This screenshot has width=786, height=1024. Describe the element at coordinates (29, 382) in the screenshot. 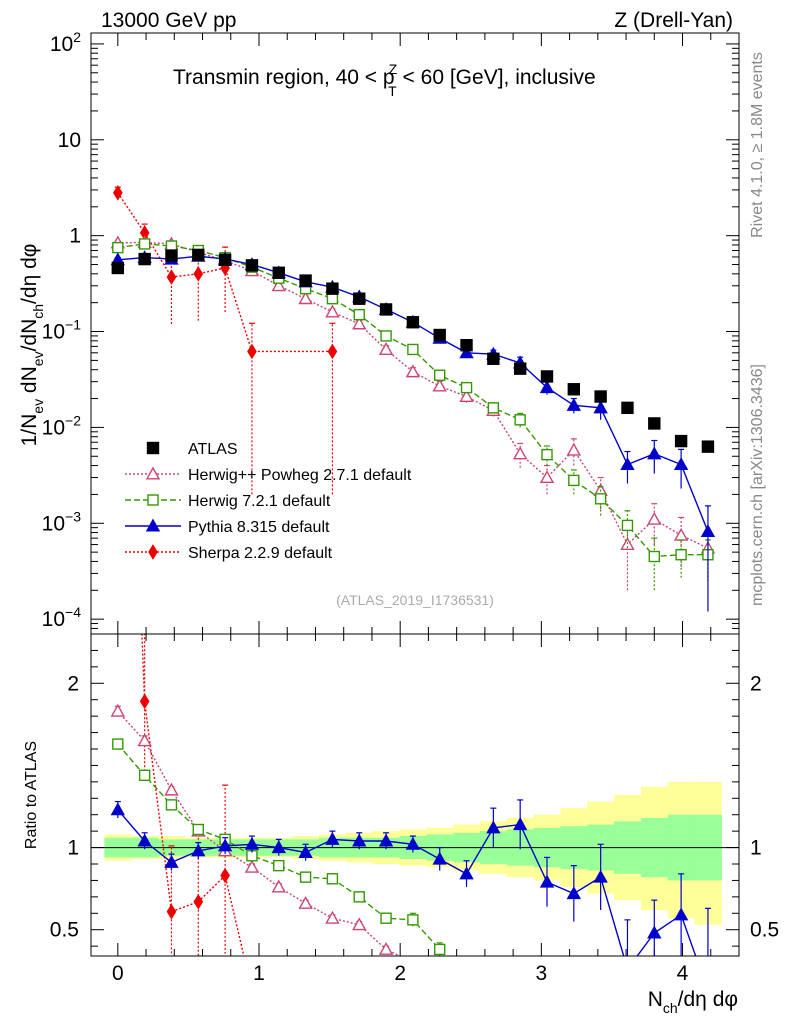

I see `ylabel-part: dN` at that location.